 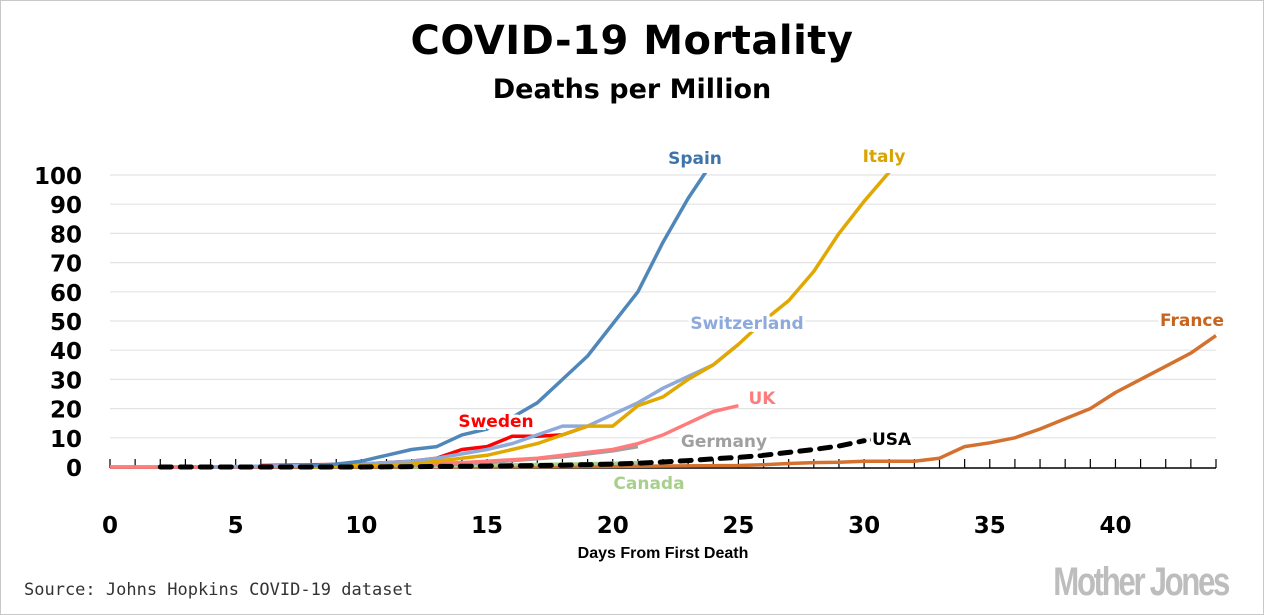 What do you see at coordinates (66, 206) in the screenshot?
I see `y-tick-label: 90` at bounding box center [66, 206].